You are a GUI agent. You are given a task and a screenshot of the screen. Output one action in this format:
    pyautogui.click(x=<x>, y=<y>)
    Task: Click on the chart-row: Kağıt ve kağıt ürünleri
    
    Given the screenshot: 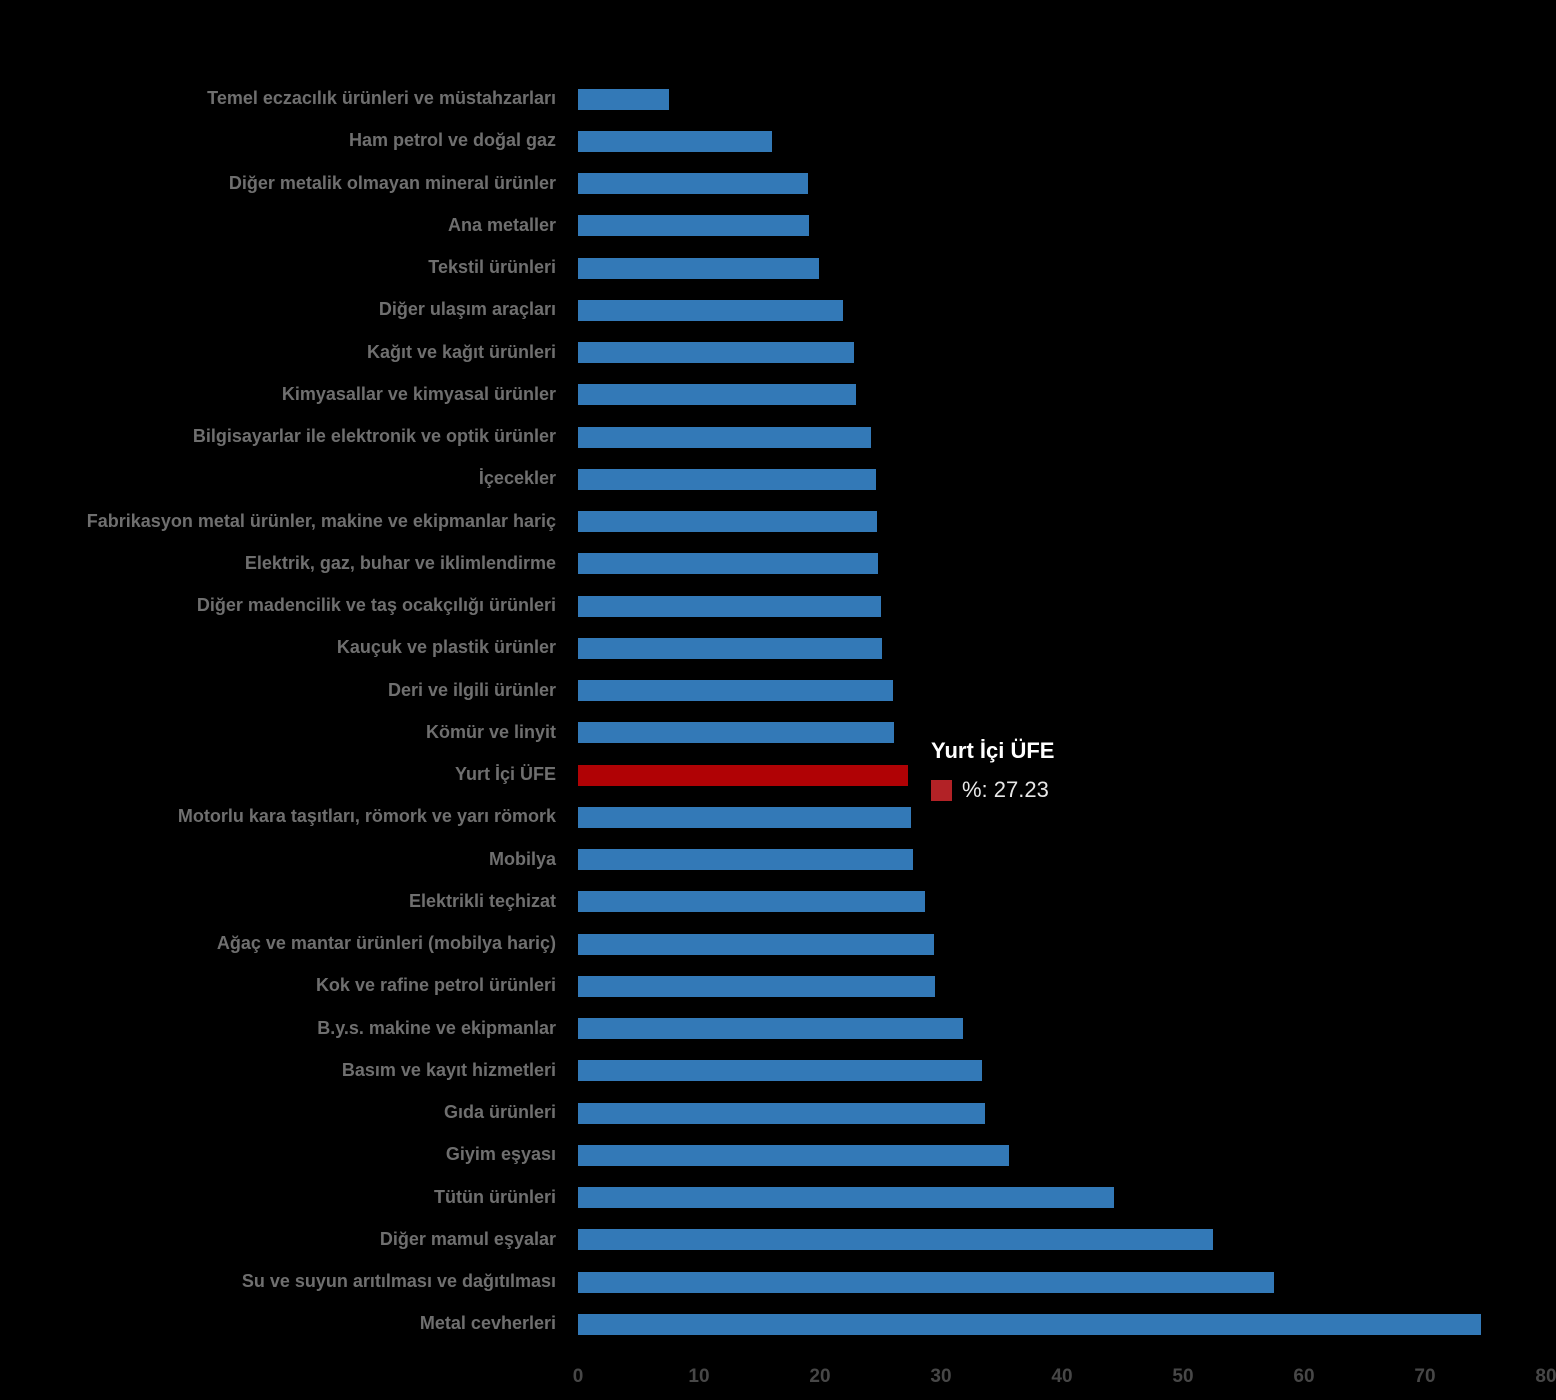 What is the action you would take?
    pyautogui.click(x=778, y=352)
    